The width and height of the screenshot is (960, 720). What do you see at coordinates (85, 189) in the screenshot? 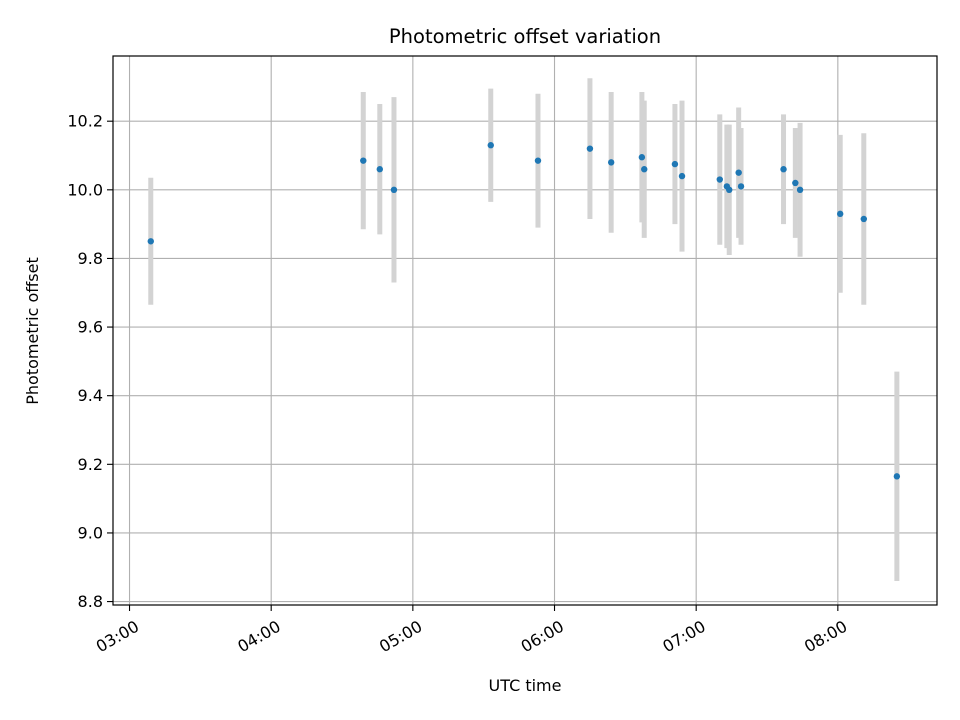
I see `y-tick-label: 10.0` at bounding box center [85, 189].